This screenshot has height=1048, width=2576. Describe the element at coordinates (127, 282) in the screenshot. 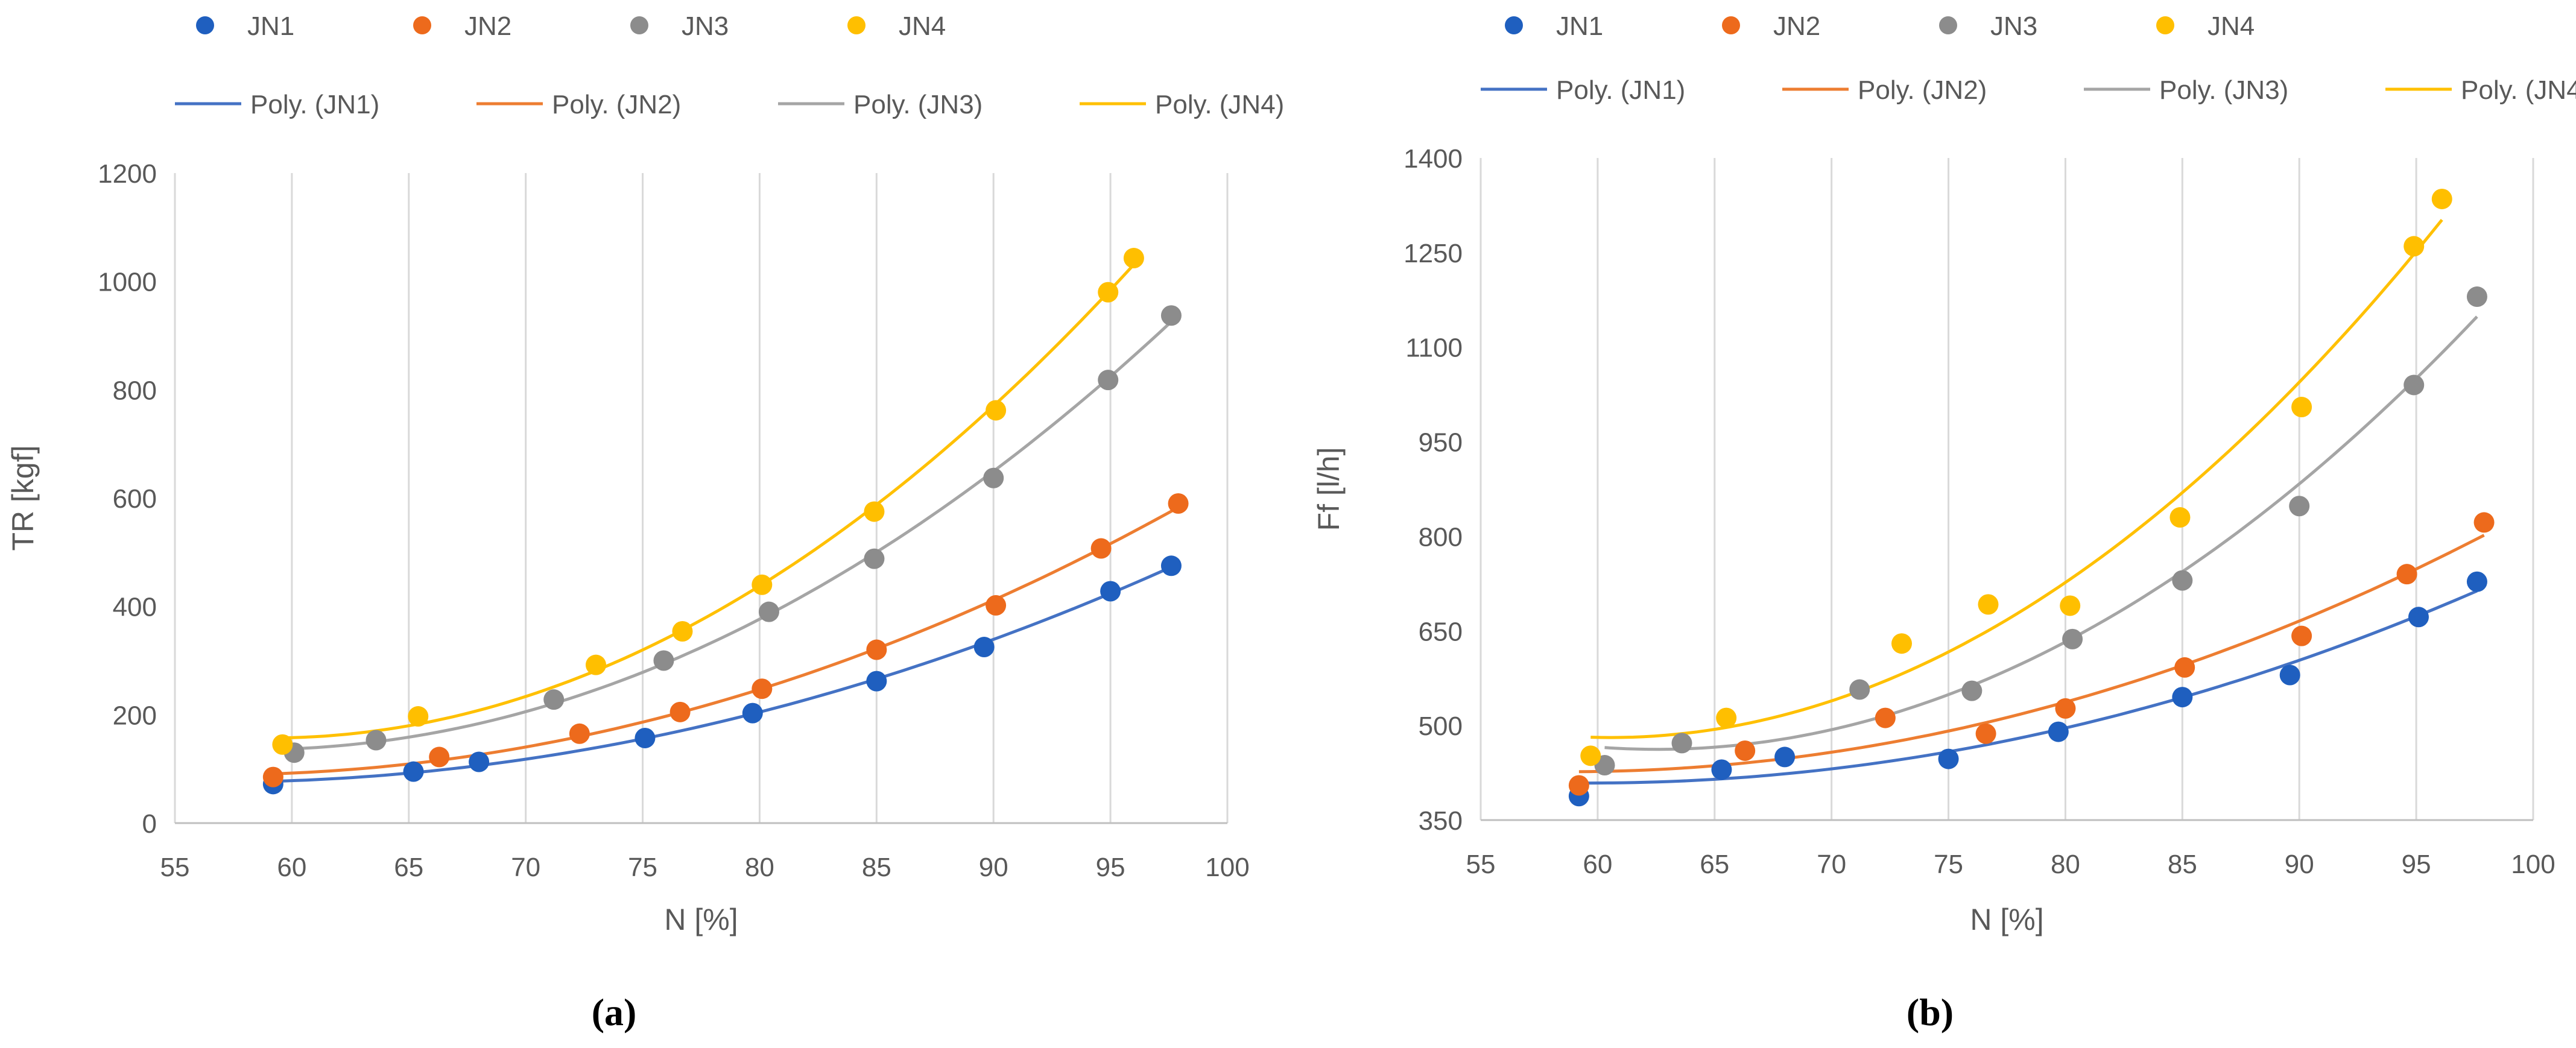

I see `y-tick-label: 1000` at that location.